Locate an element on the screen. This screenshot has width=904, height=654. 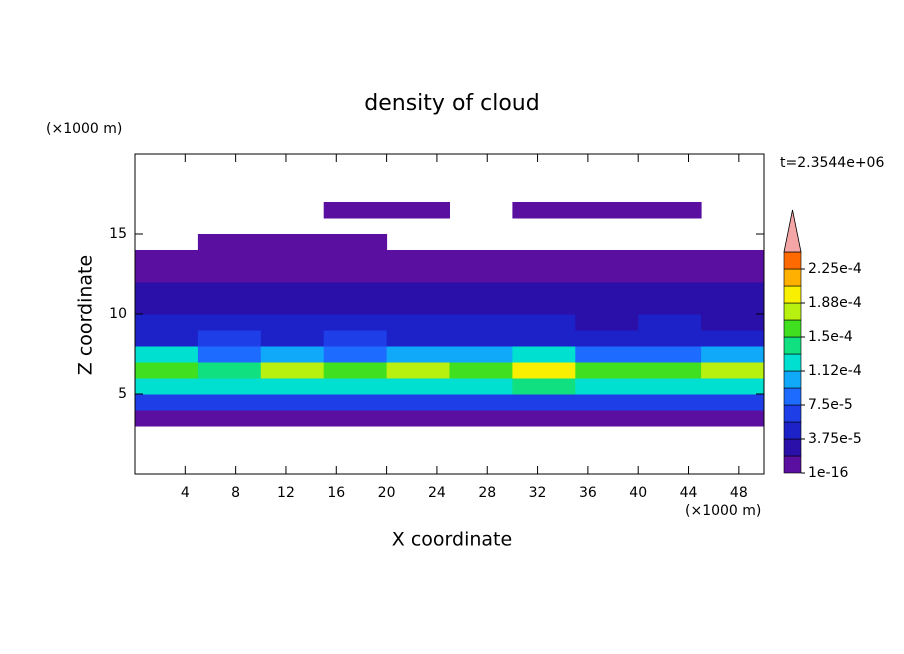
x-tick-label: 40 is located at coordinates (638, 493).